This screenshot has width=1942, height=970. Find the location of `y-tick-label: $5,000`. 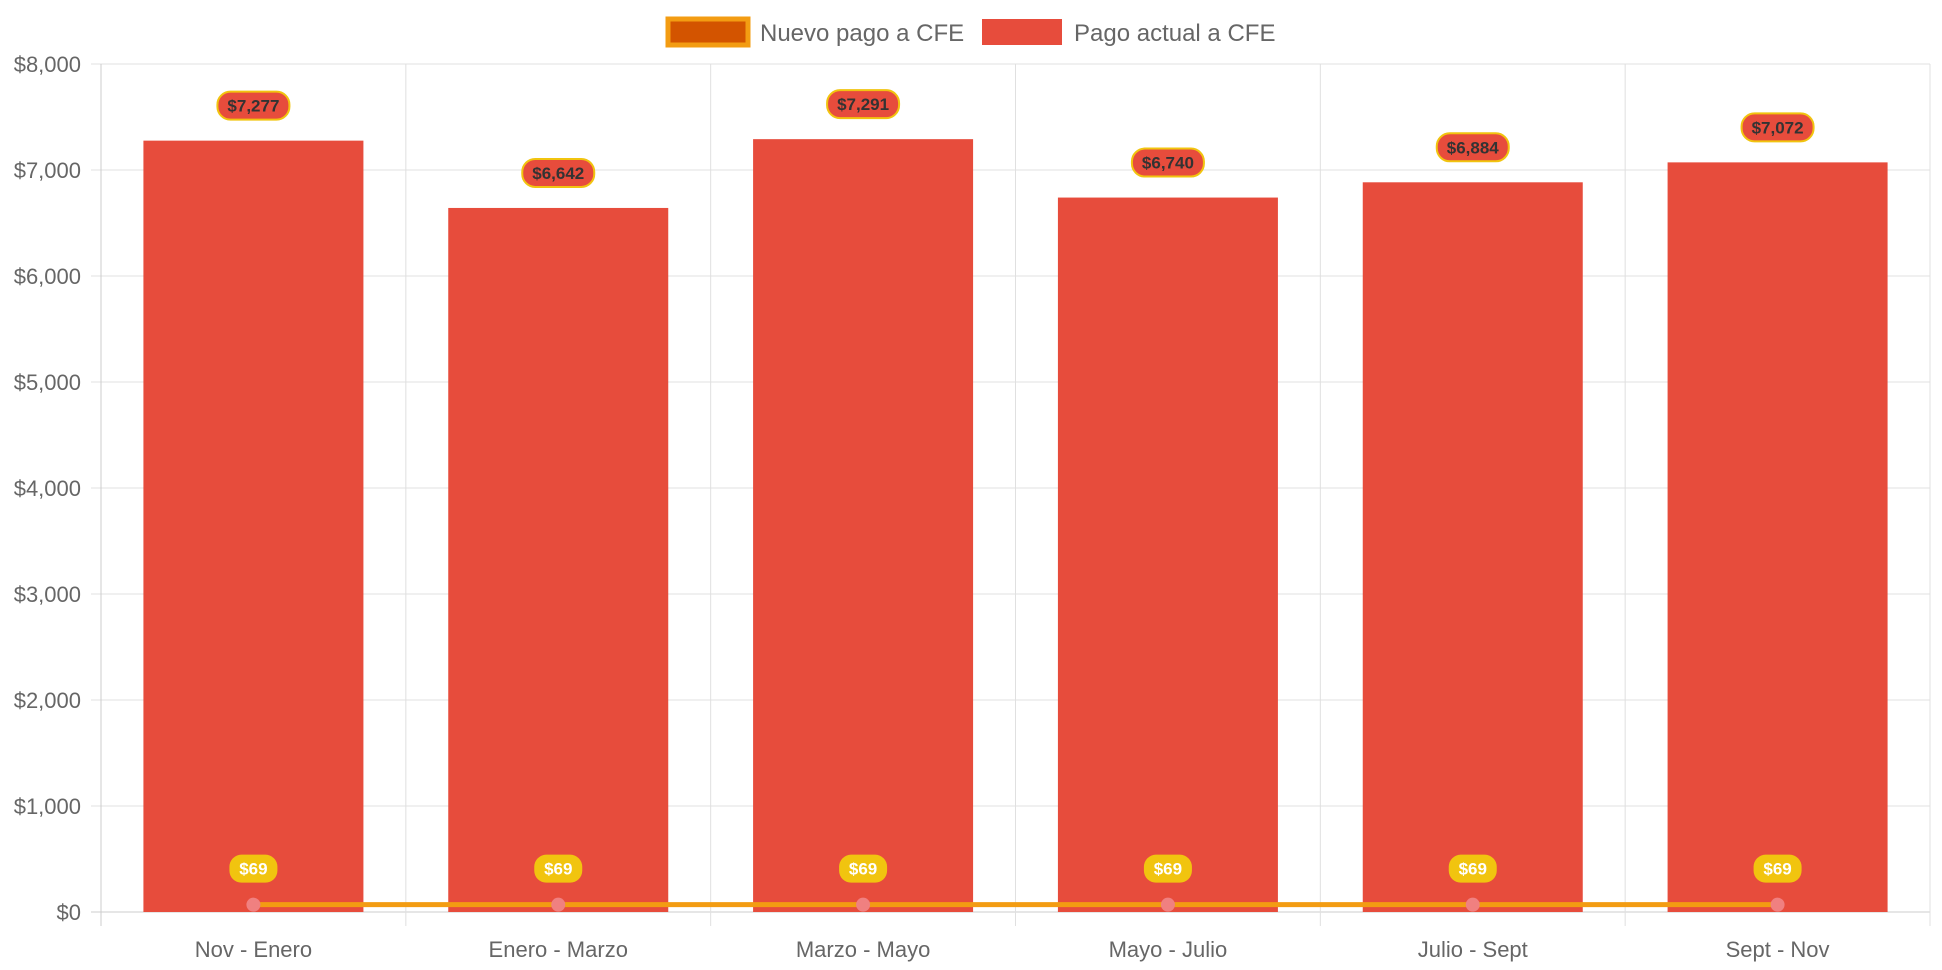

y-tick-label: $5,000 is located at coordinates (47, 382).